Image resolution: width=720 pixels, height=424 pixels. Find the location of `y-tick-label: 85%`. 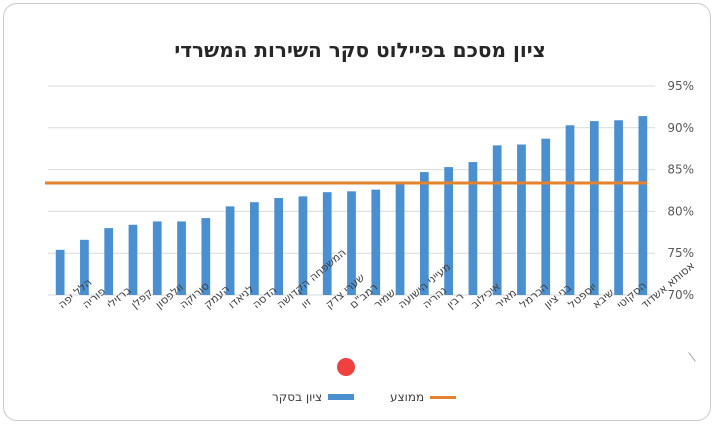

y-tick-label: 85% is located at coordinates (680, 170).